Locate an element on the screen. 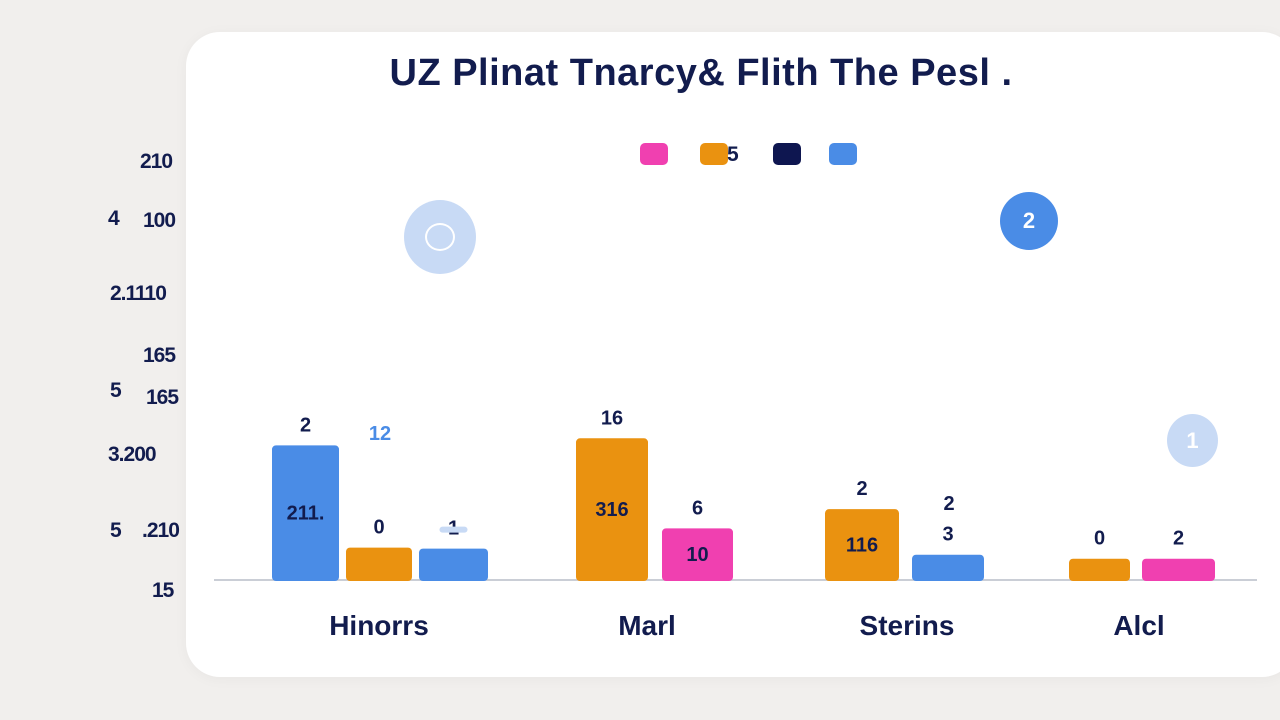 Image resolution: width=1280 pixels, height=720 pixels. chart-title: UZ Plinat Tnarcy& Flith The Pesl . is located at coordinates (701, 73).